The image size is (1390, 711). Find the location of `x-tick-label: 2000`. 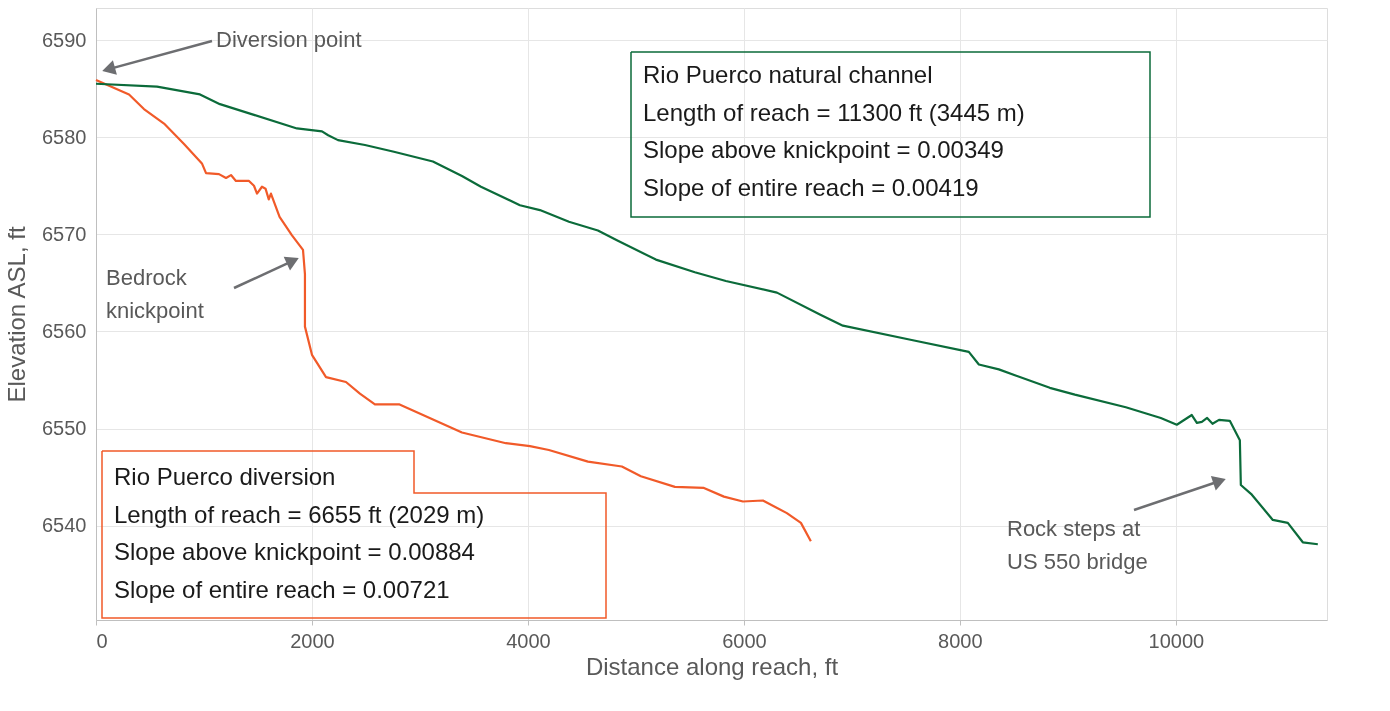

x-tick-label: 2000 is located at coordinates (312, 640).